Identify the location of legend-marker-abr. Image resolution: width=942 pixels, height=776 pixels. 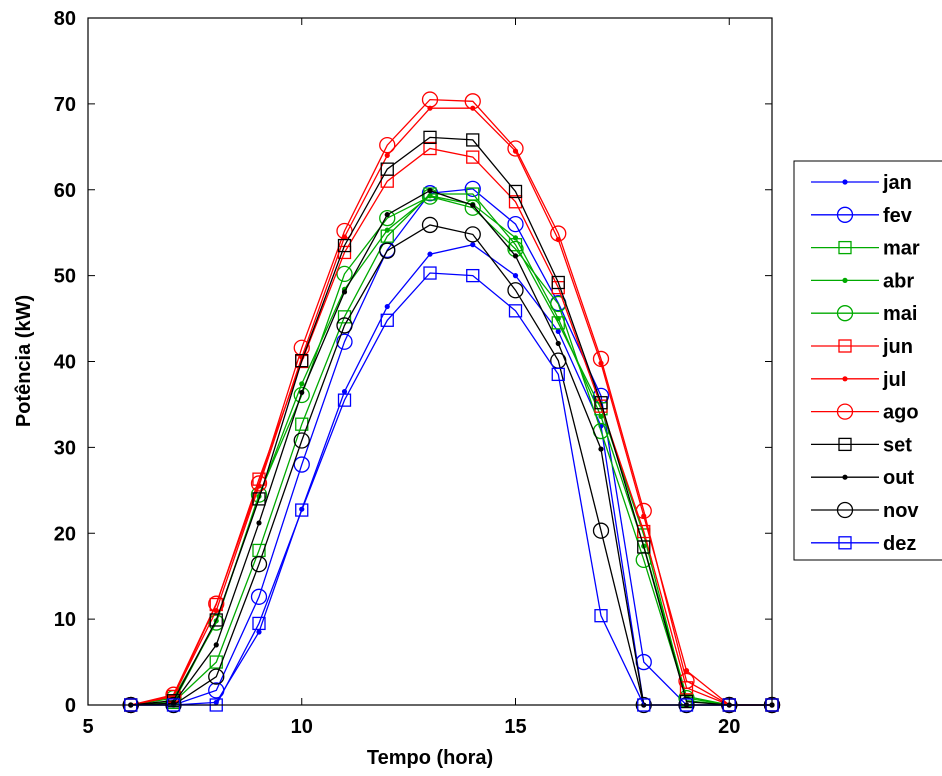
(845, 280).